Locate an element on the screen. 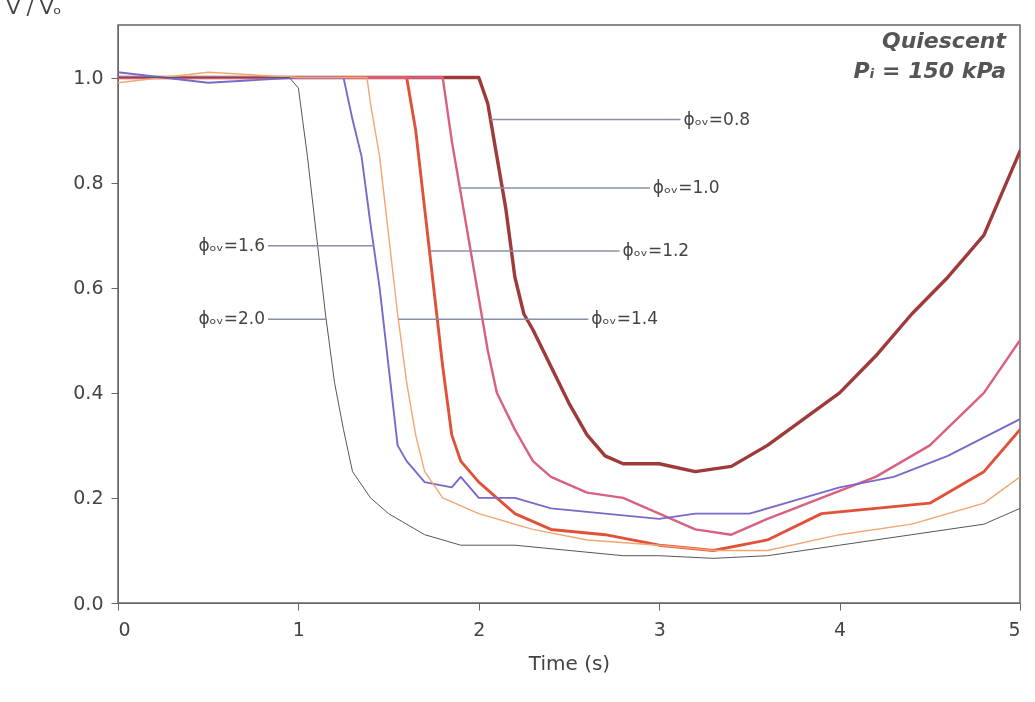  x-tick-label: 2 is located at coordinates (479, 628).